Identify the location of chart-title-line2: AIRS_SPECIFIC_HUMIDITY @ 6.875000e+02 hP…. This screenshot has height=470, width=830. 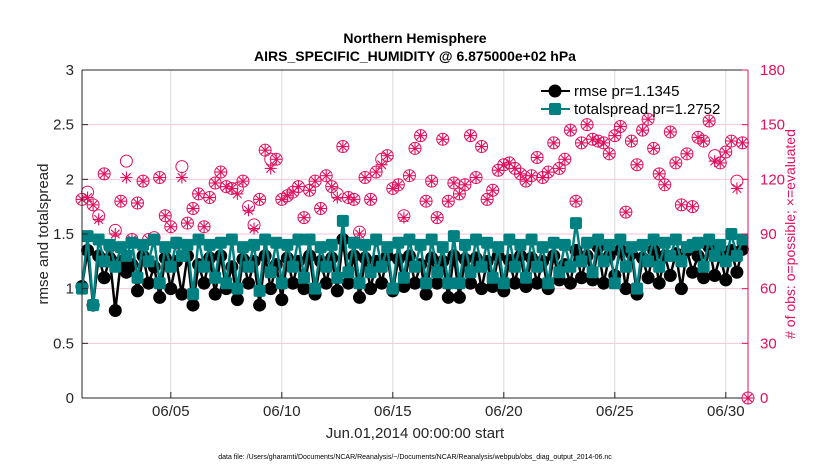
(415, 56).